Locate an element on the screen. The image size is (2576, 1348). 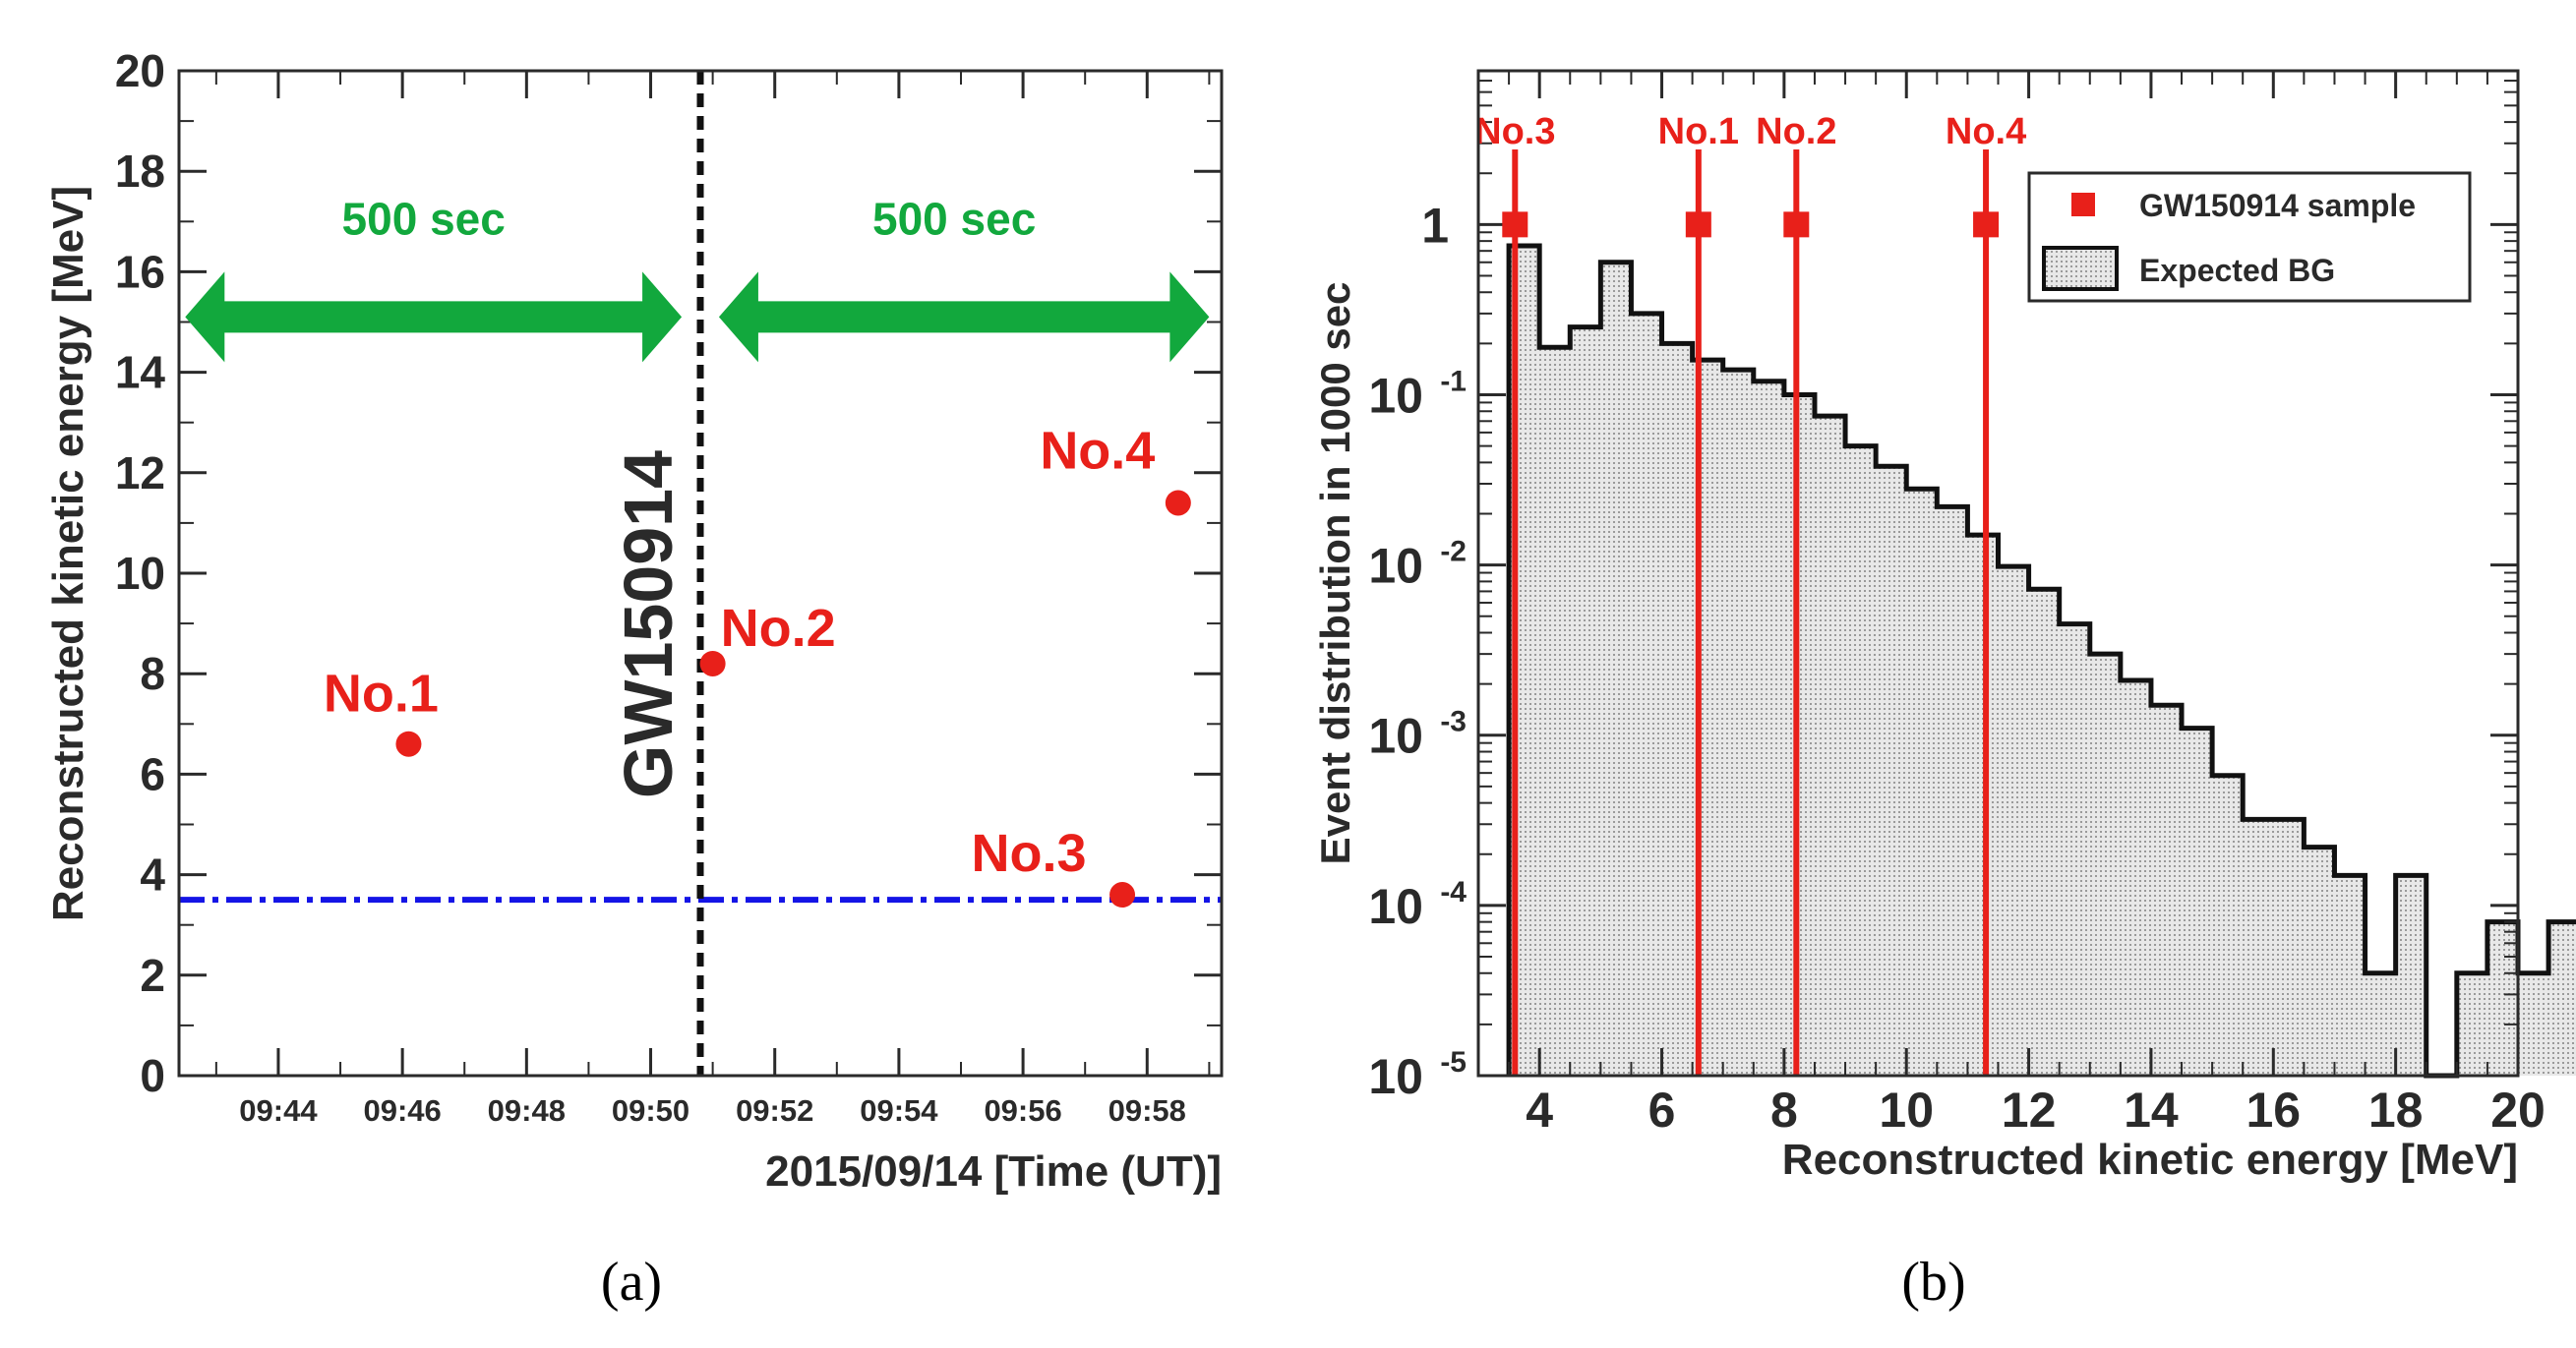
event-point-label: No.3 is located at coordinates (1029, 853).